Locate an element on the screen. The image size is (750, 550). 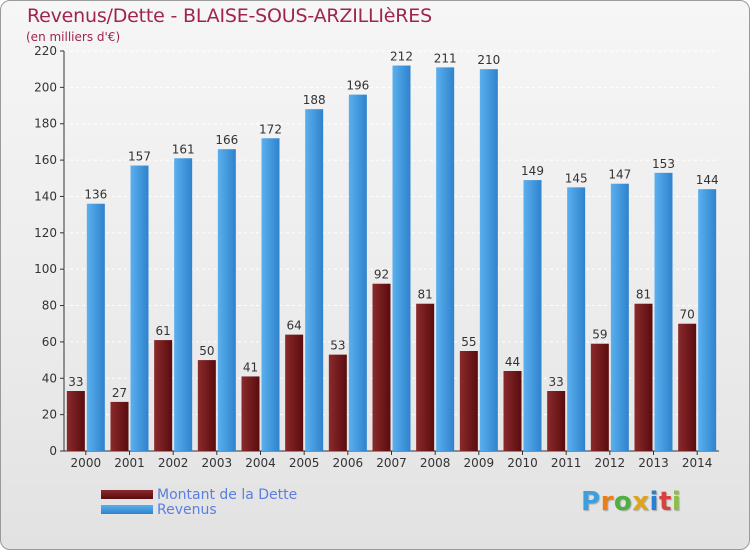
chart-subtitle: (en milliers d'€) is located at coordinates (73, 37).